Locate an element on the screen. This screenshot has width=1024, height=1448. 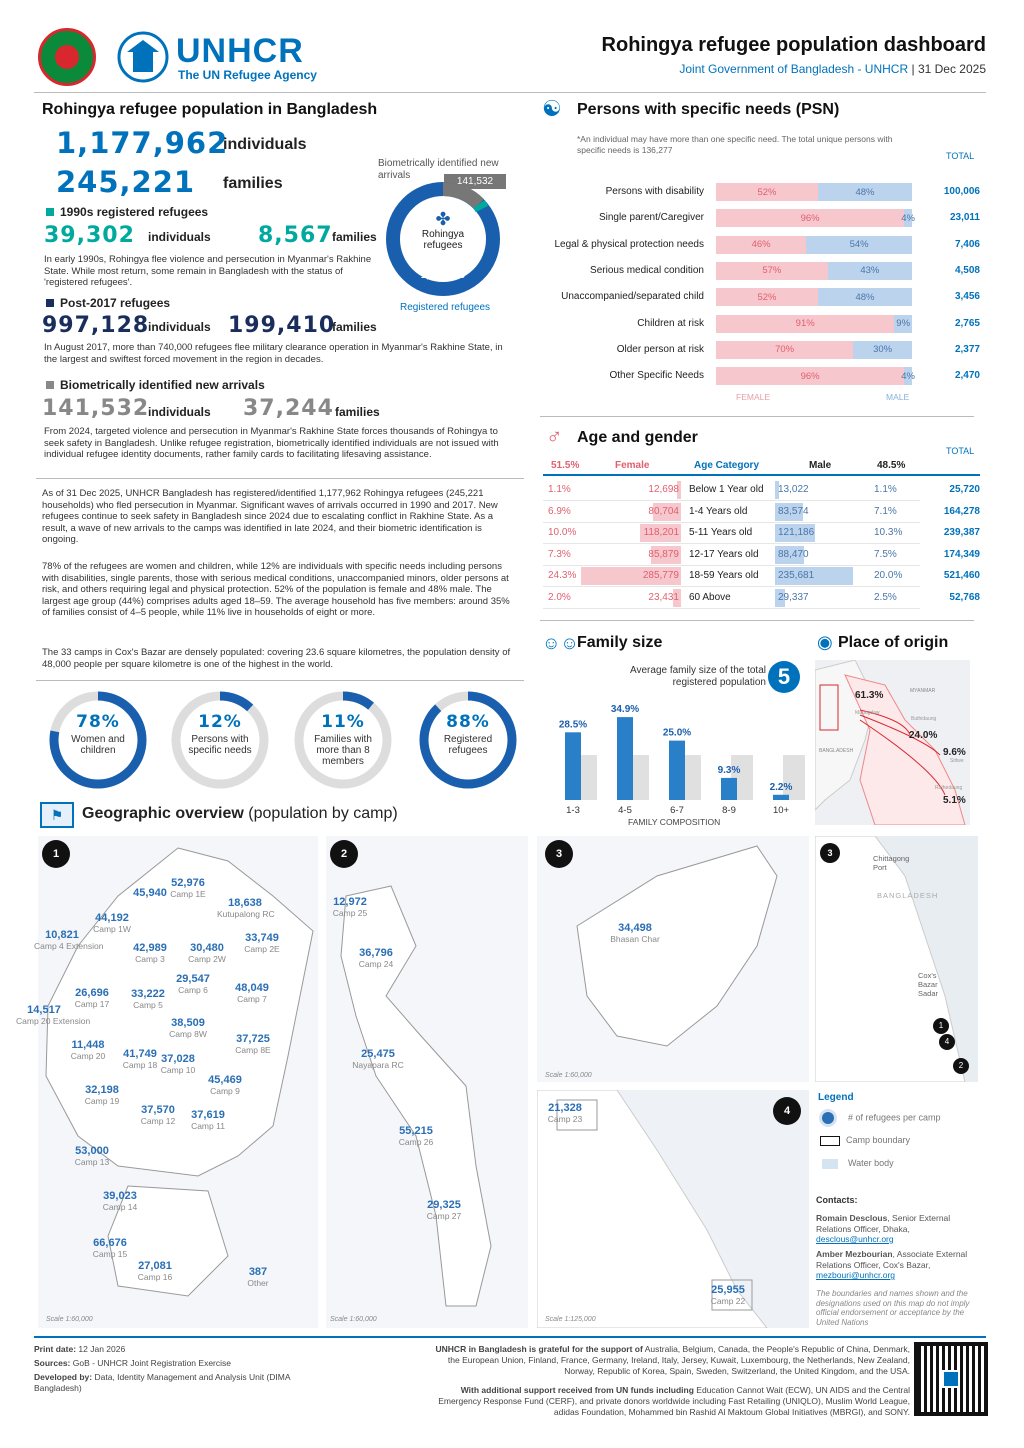
camp-label: 26,696 Camp 17 is located at coordinates (92, 998).